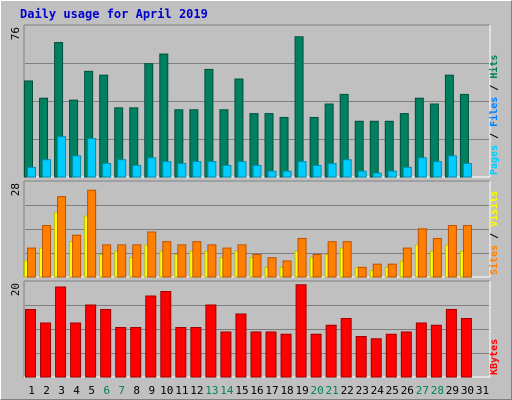  What do you see at coordinates (256, 390) in the screenshot?
I see `x-tick-label: 16` at bounding box center [256, 390].